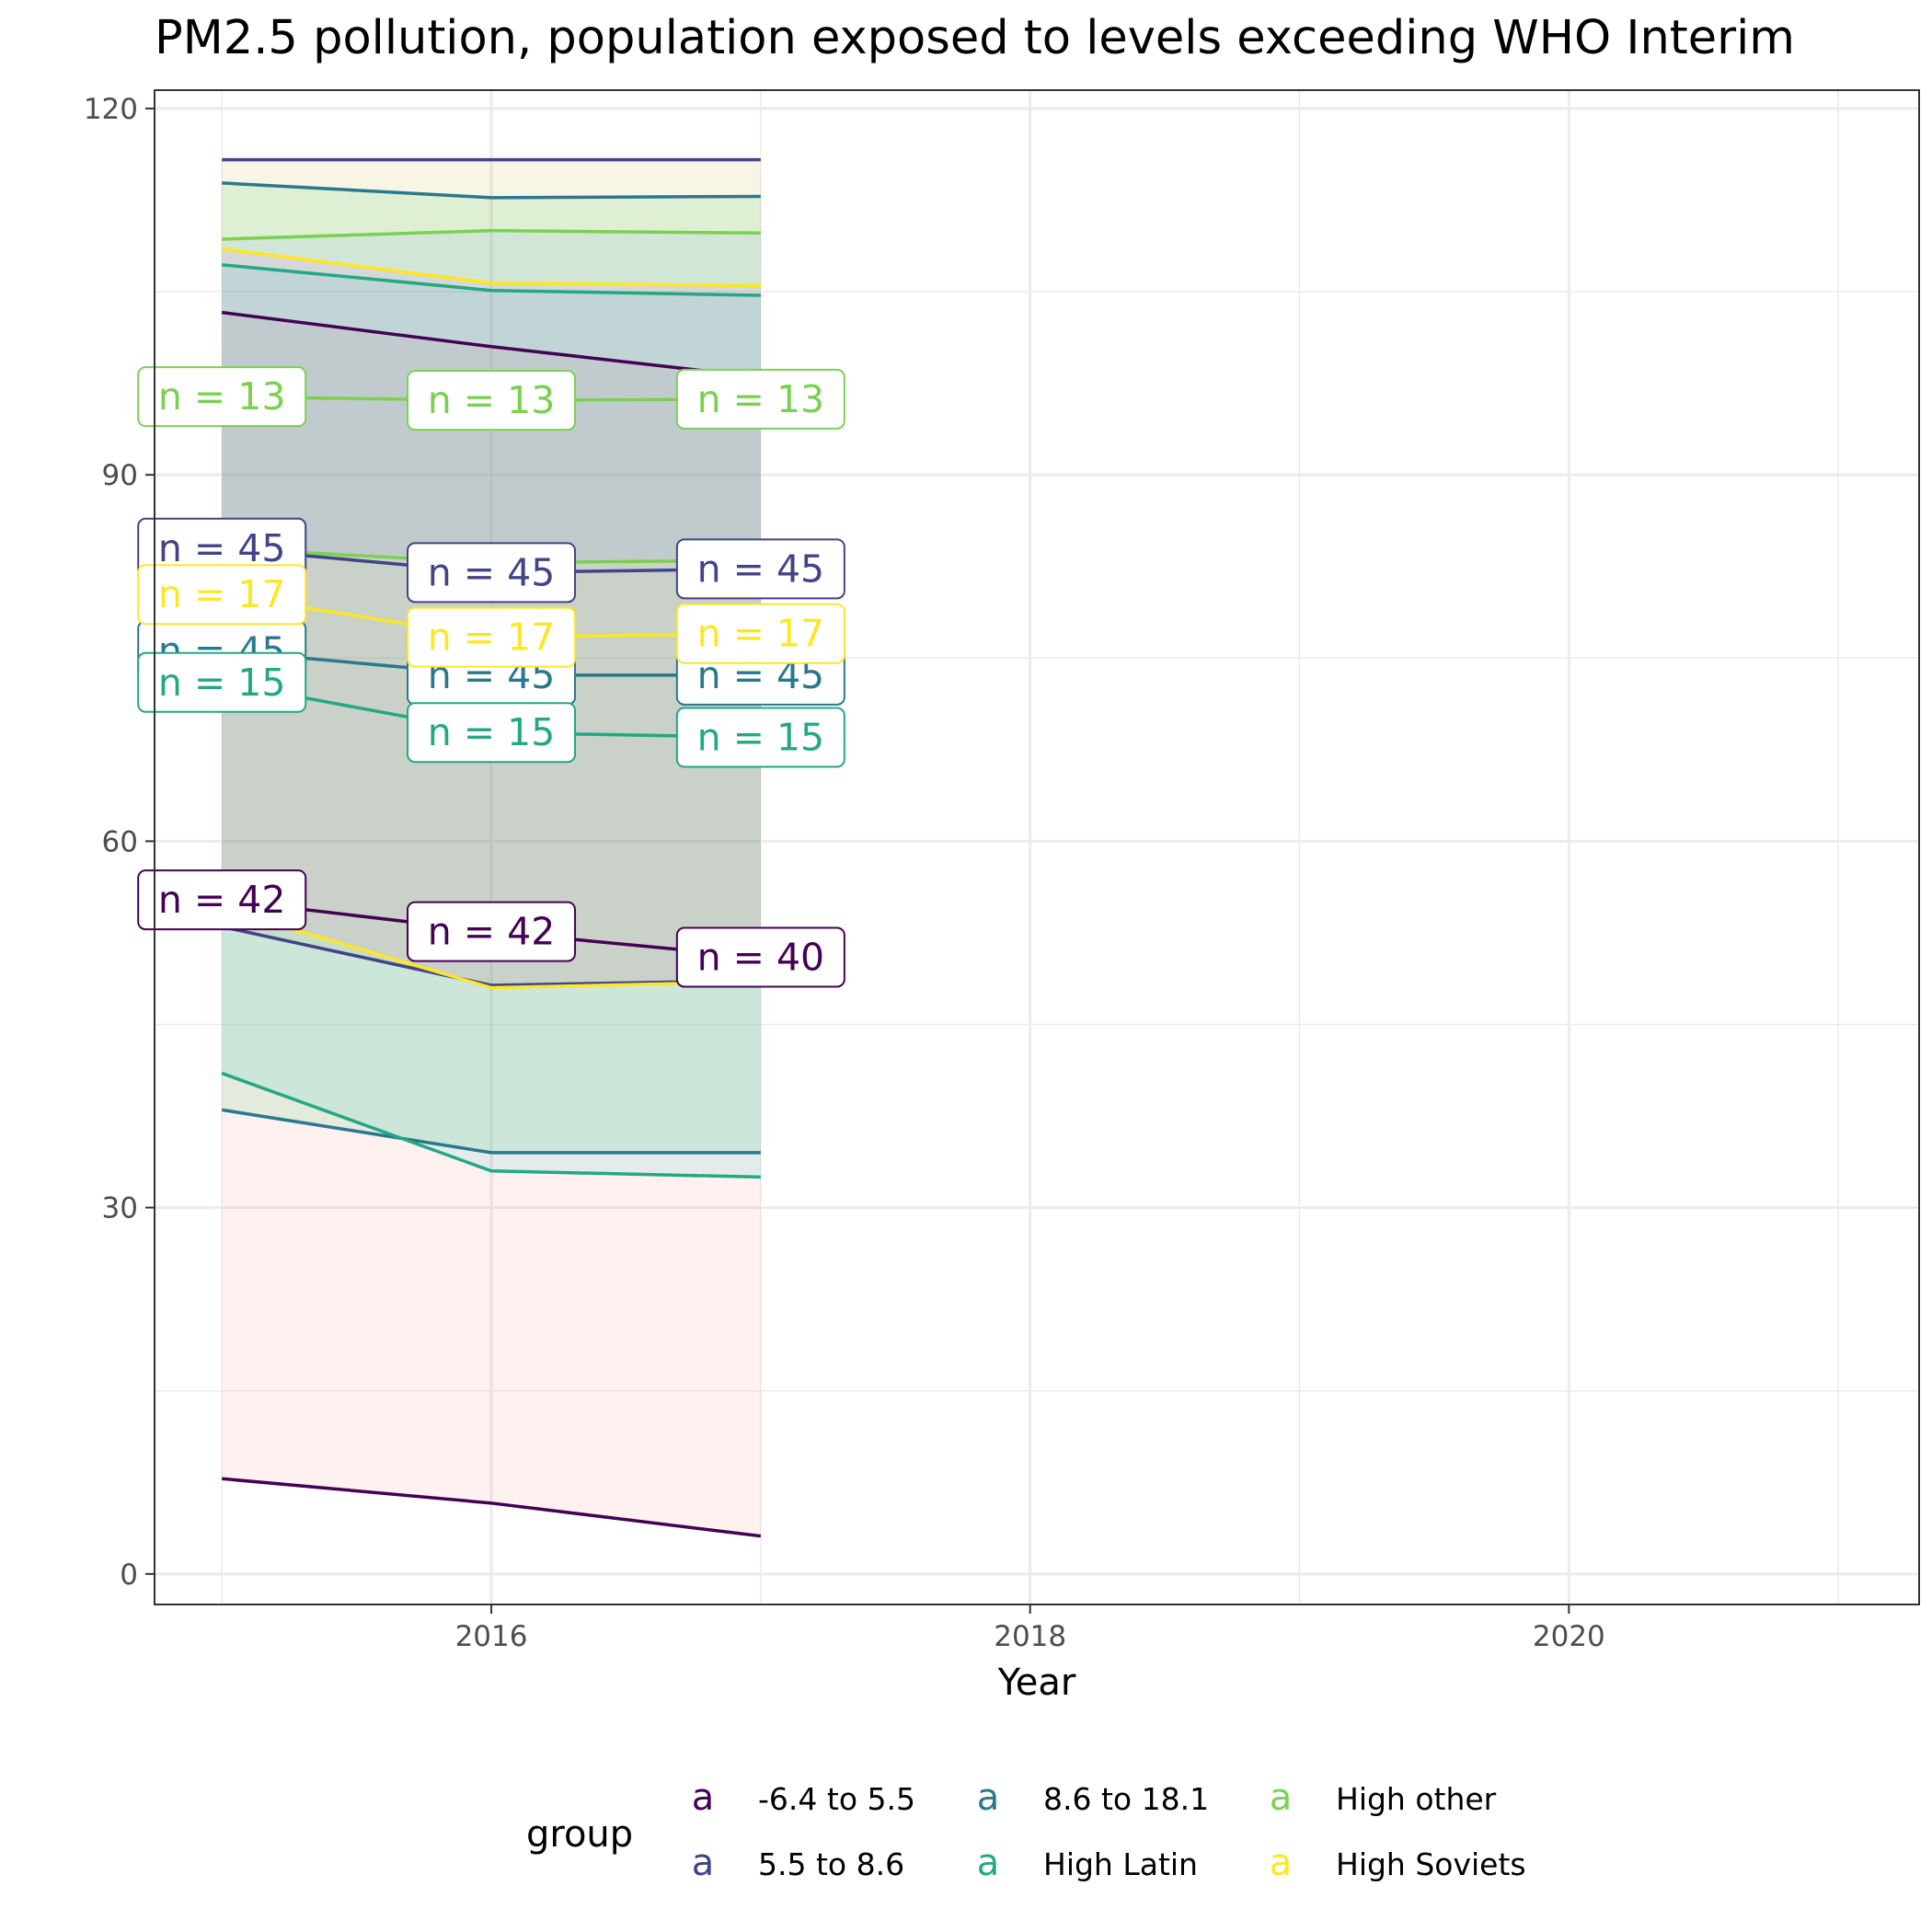 The width and height of the screenshot is (1932, 1932). Describe the element at coordinates (492, 190) in the screenshot. I see `line-max-8.6 to 18.1` at that location.